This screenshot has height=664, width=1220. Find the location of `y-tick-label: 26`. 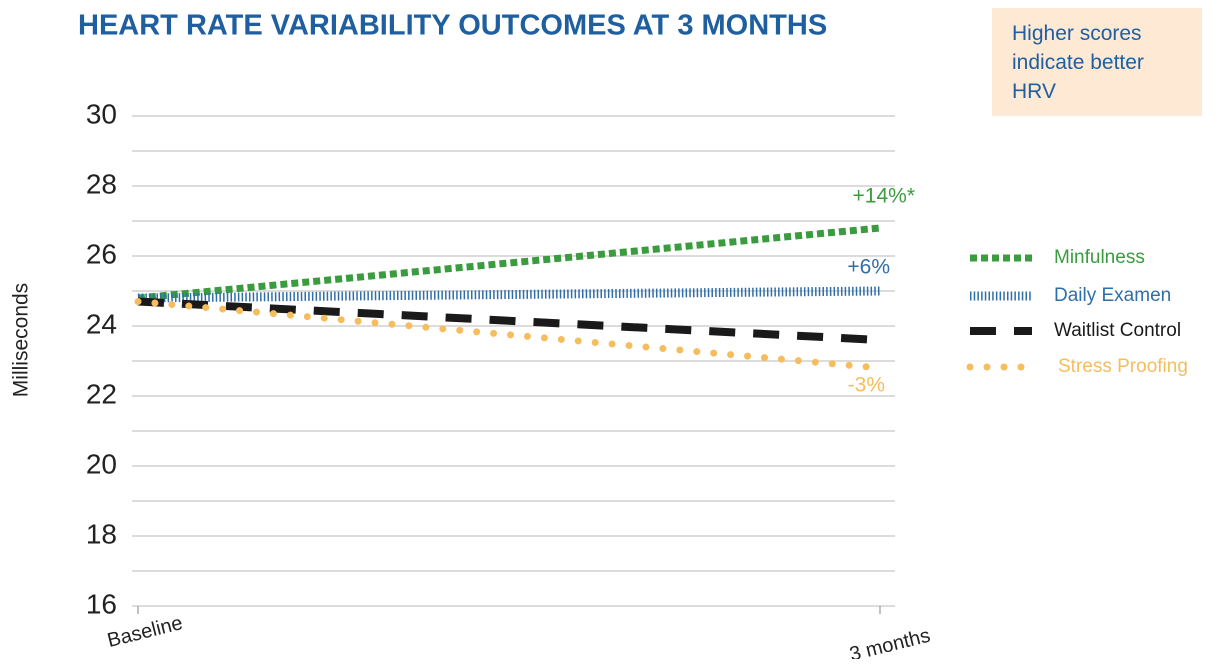

y-tick-label: 26 is located at coordinates (101, 253).